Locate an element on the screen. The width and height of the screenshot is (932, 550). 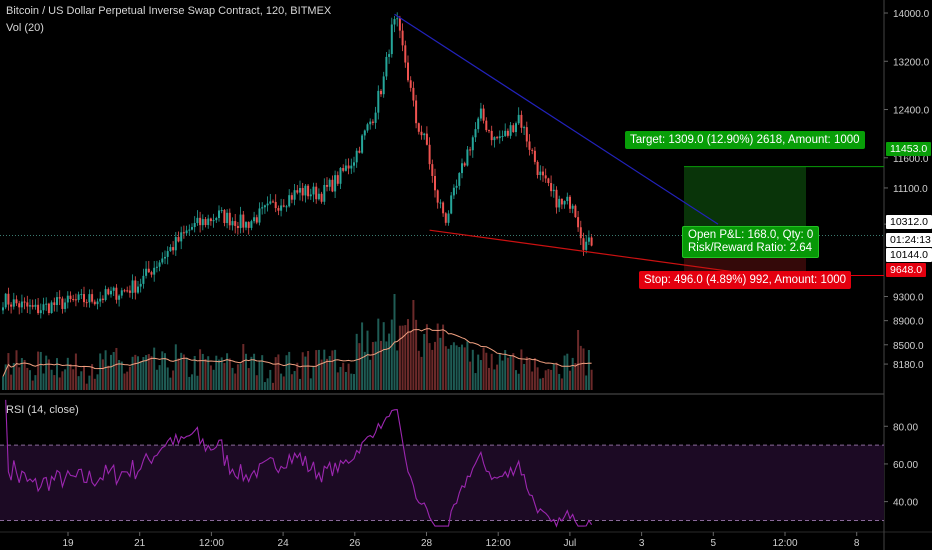
volume-bars is located at coordinates (297, 342).